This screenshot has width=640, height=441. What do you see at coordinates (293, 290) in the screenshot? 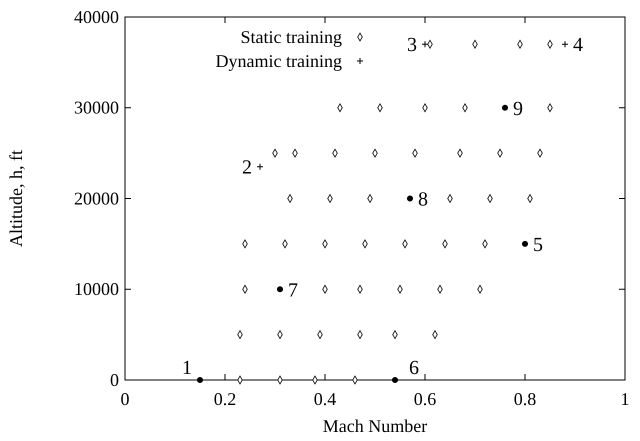
I see `annotation: 7` at bounding box center [293, 290].